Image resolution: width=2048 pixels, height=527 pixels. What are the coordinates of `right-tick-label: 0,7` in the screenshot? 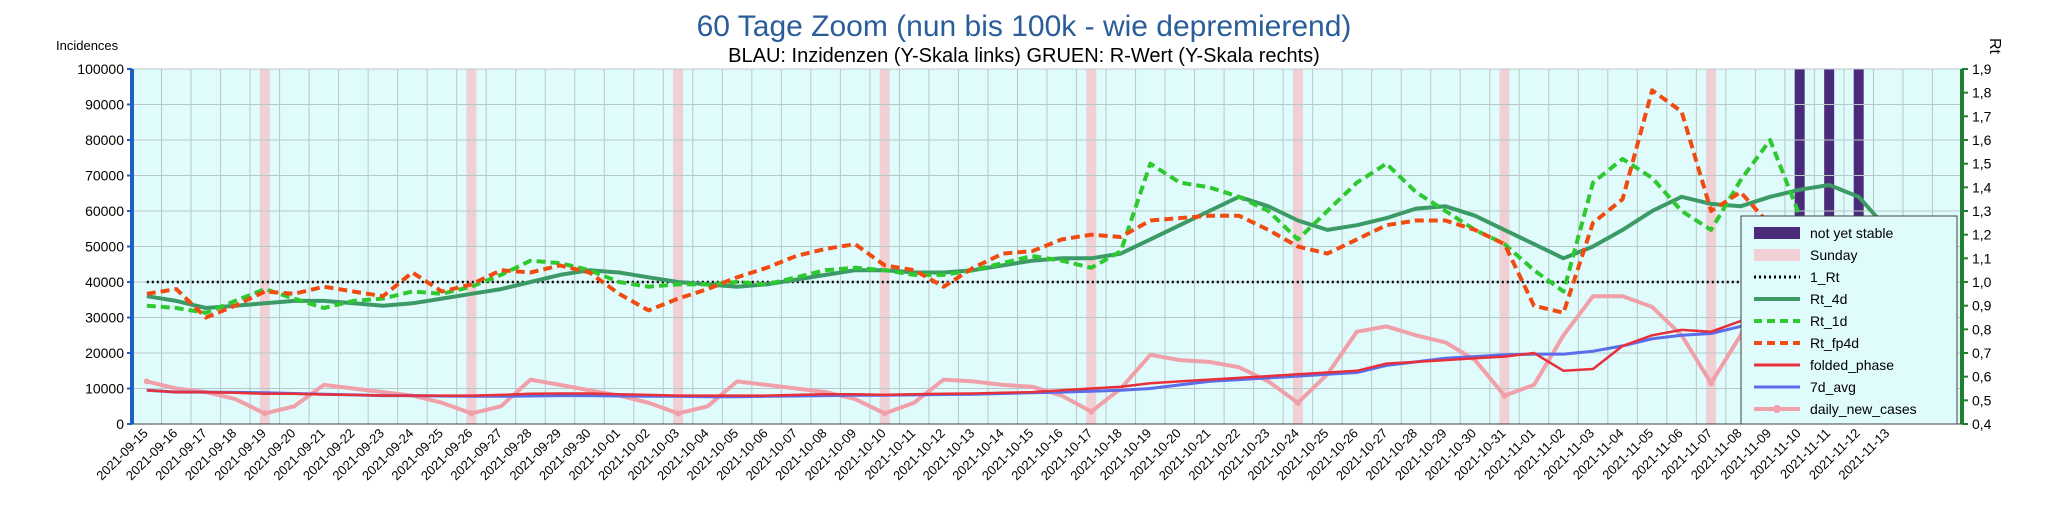 It's located at (1982, 353).